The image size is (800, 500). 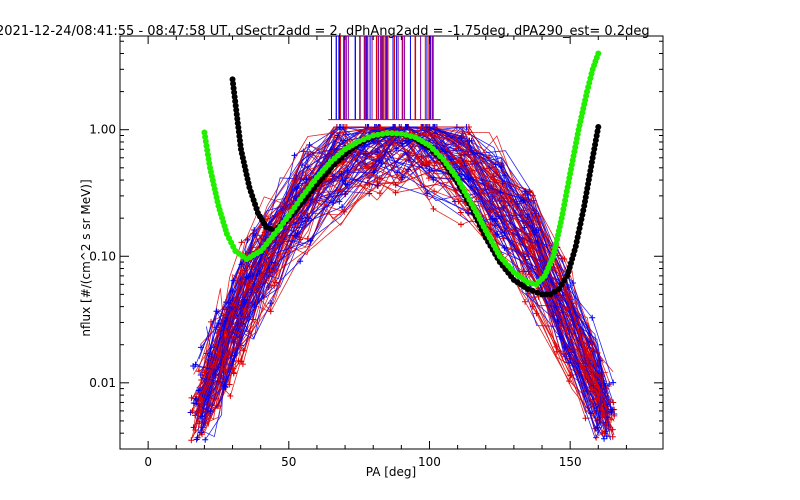 I want to click on x-axis-label: PA [deg], so click(x=391, y=472).